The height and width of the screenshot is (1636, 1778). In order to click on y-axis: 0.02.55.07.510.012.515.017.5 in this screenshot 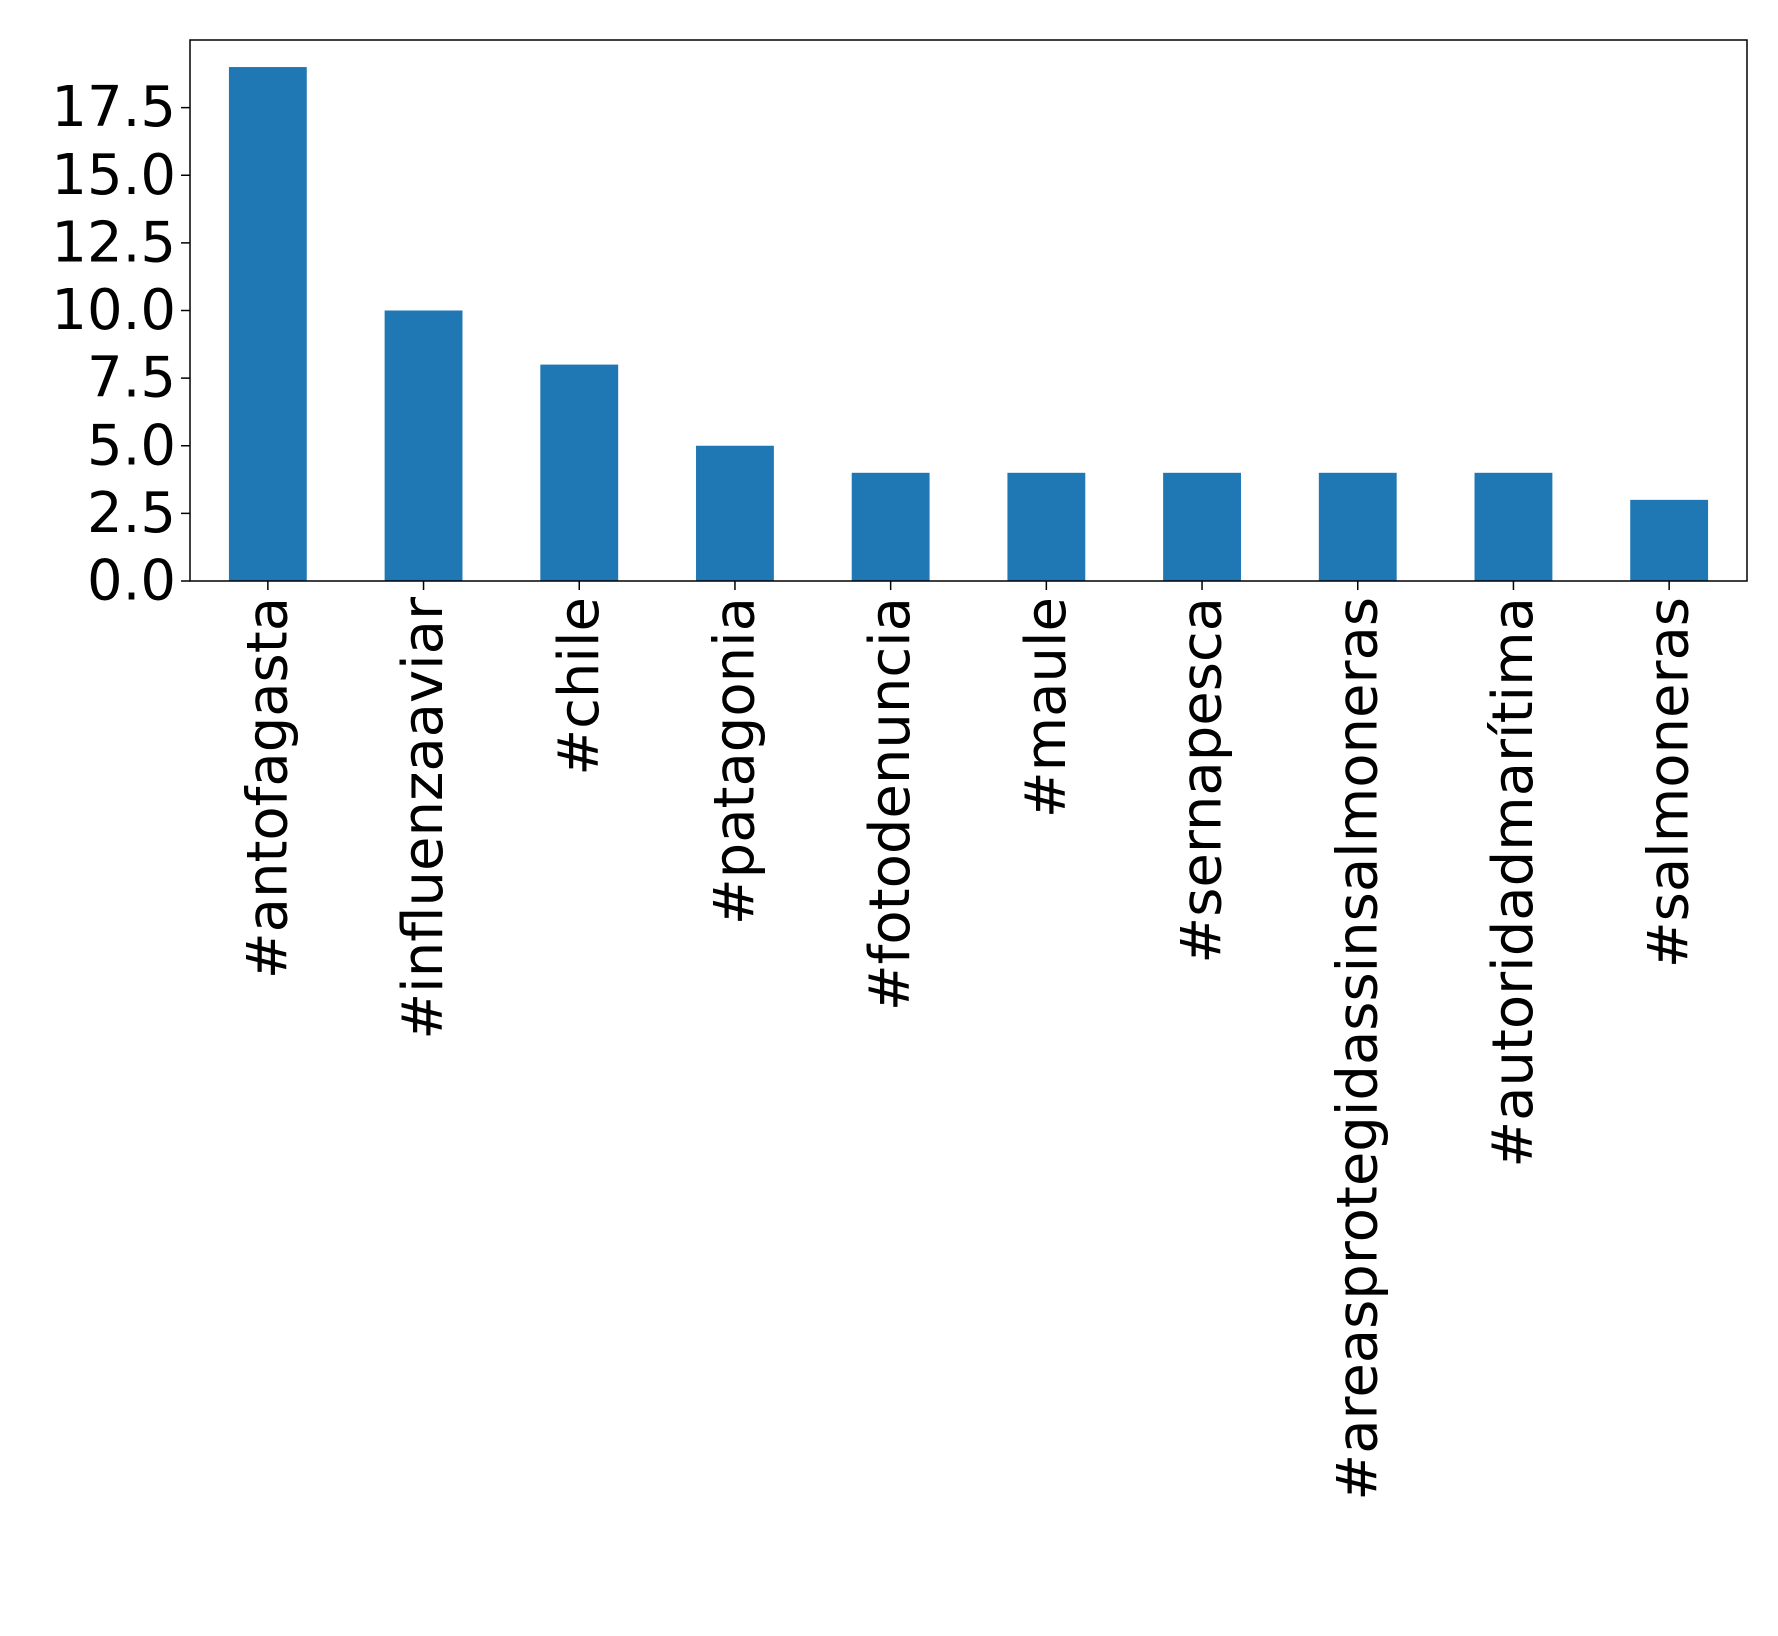, I will do `click(120, 344)`.